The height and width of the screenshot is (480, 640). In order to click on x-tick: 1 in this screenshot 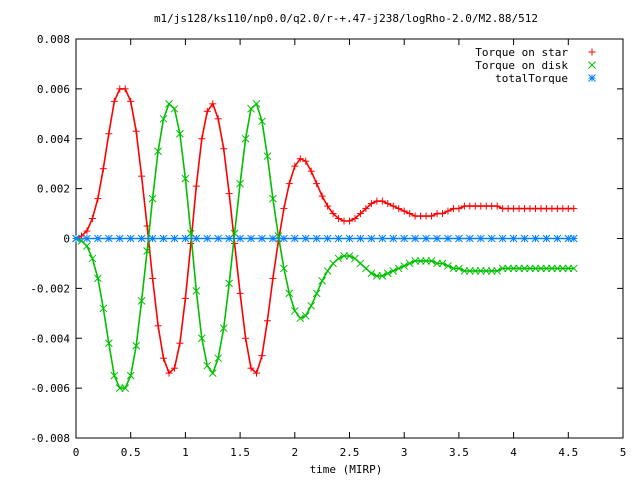, I will do `click(185, 249)`.